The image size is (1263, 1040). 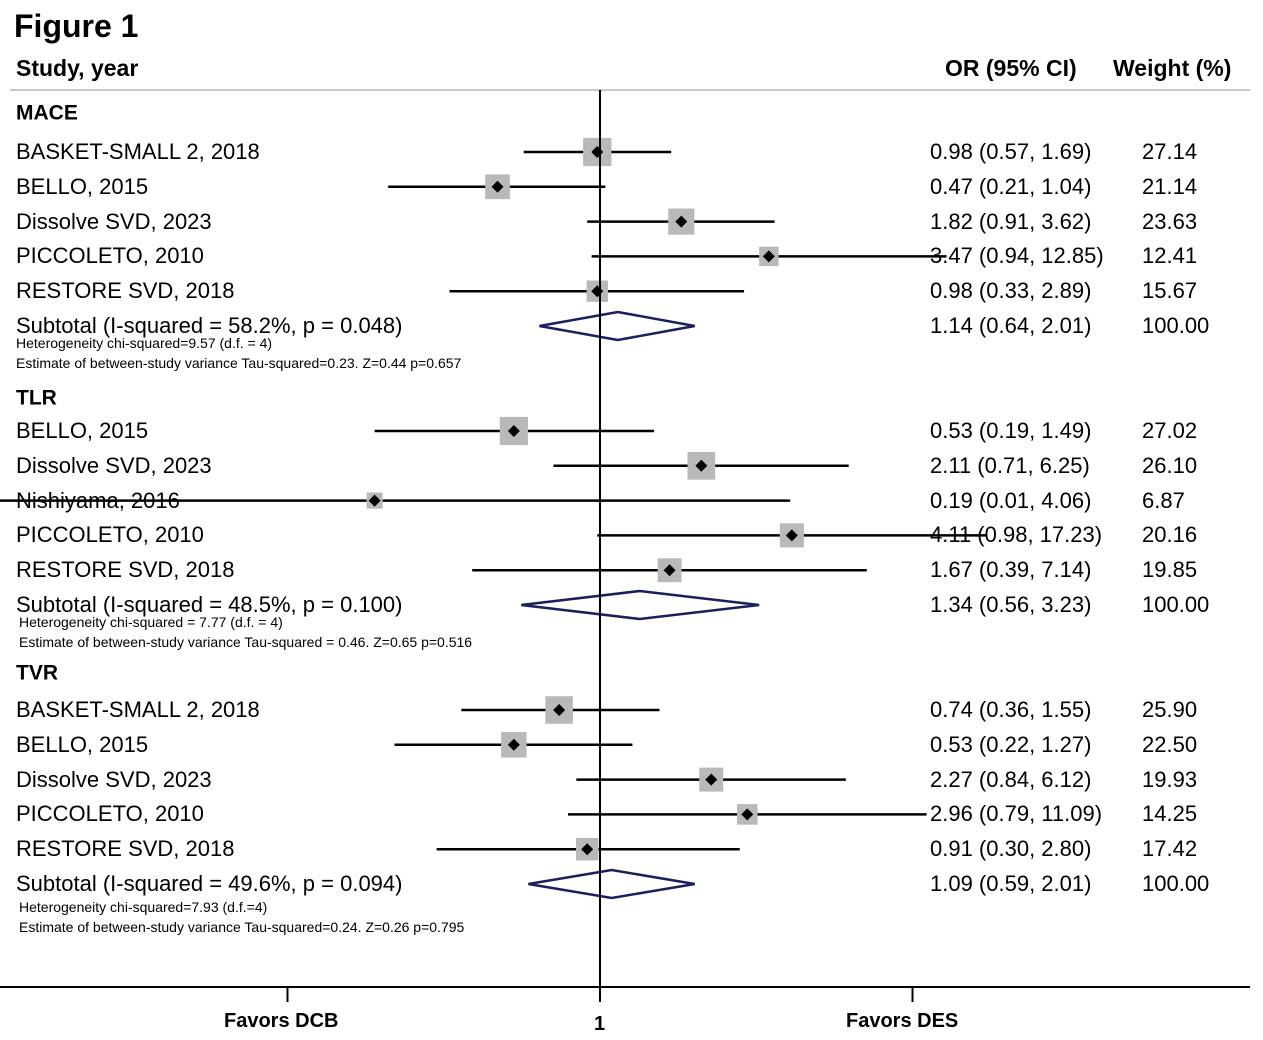 What do you see at coordinates (1170, 709) in the screenshot?
I see `weight-value: 25.90` at bounding box center [1170, 709].